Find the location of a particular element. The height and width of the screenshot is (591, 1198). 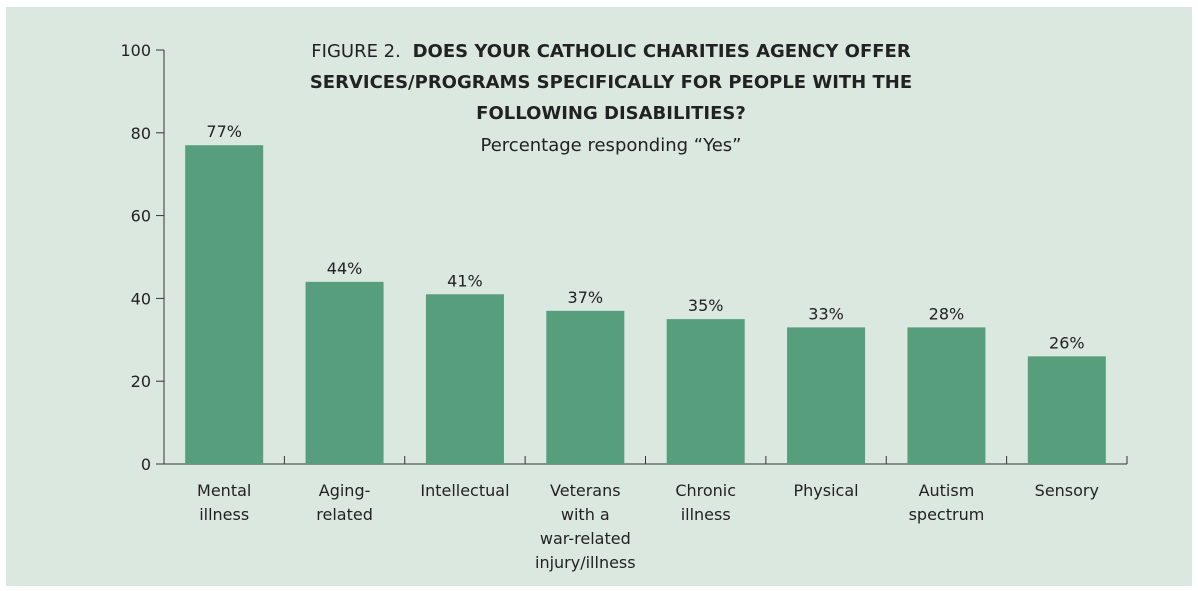

category-label: Veterans with a war-related injury/illness is located at coordinates (585, 526).